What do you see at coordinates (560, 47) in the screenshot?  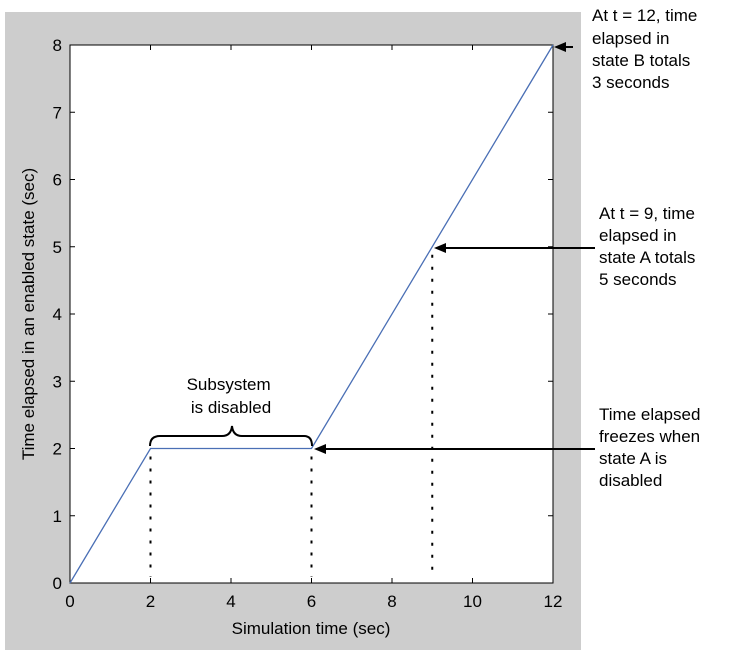 I see `arrowhead-t12` at bounding box center [560, 47].